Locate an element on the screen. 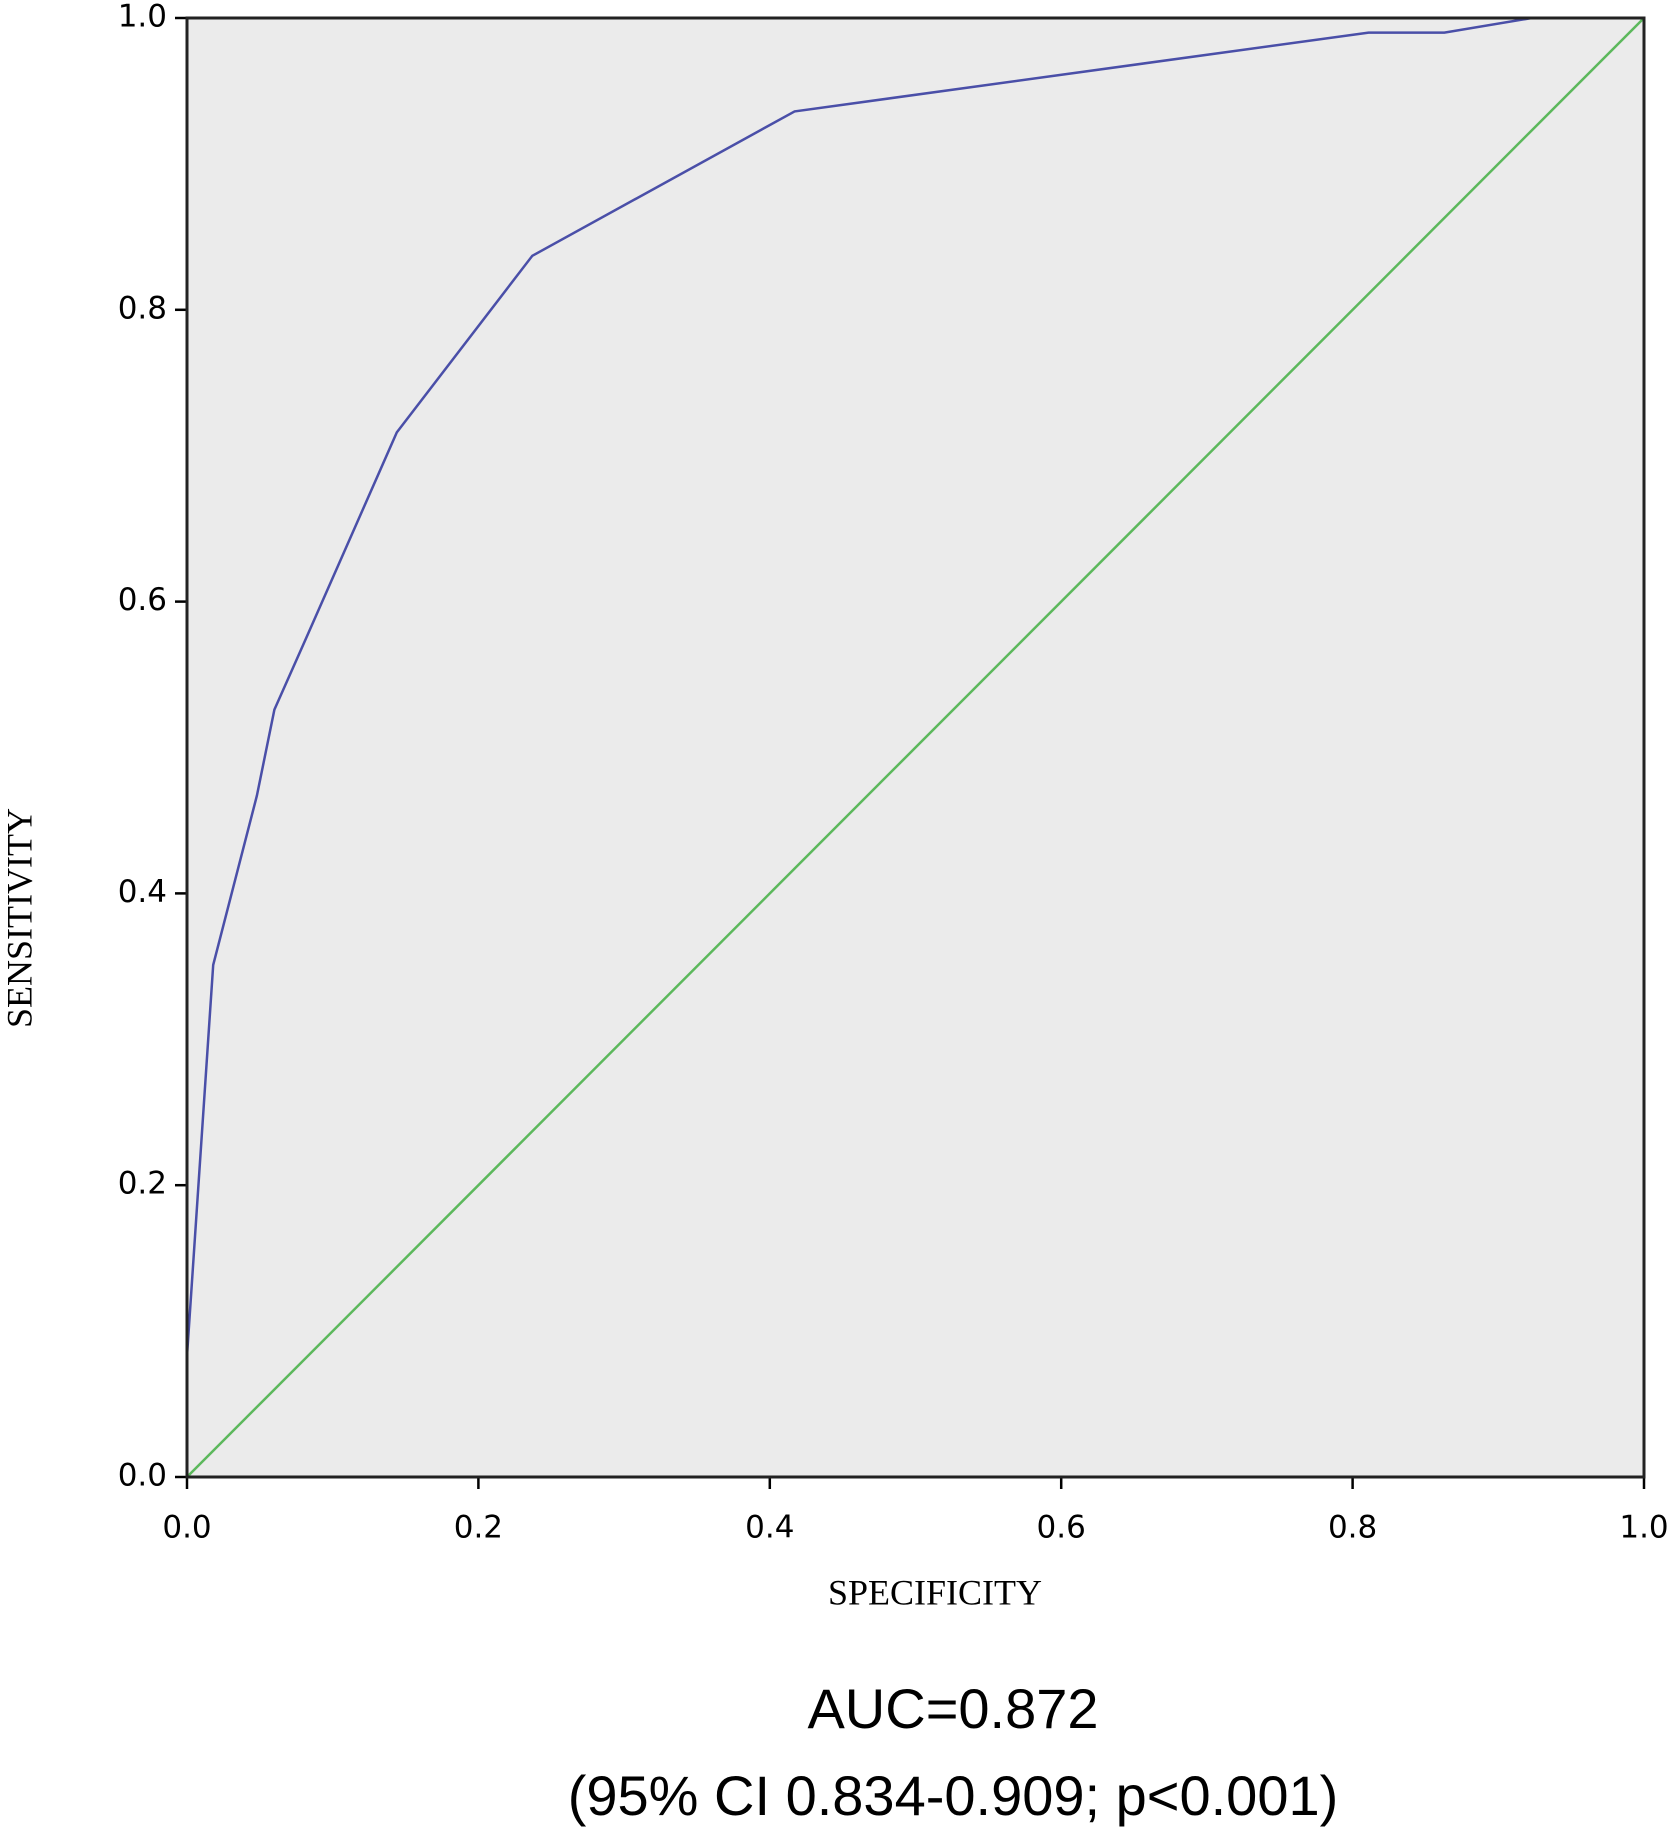 The image size is (1680, 1836). x-tick-label: 1.0 is located at coordinates (1643, 1528).